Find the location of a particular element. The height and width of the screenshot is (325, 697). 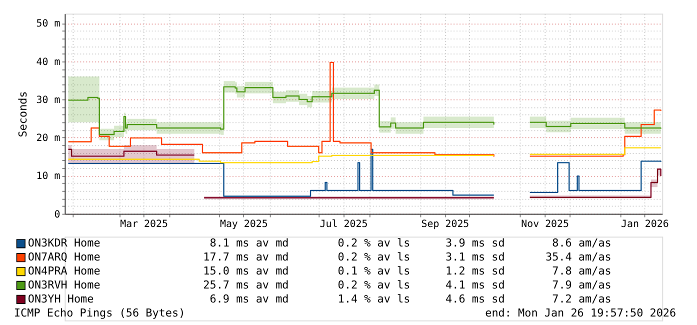

y-tick-label: 30 m is located at coordinates (48, 100).